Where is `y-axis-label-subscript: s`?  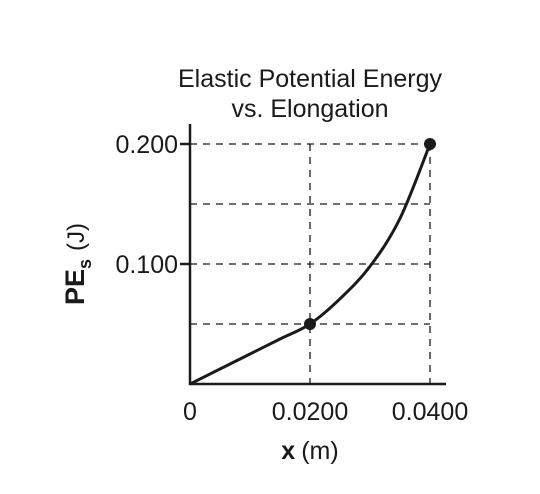 y-axis-label-subscript: s is located at coordinates (85, 264).